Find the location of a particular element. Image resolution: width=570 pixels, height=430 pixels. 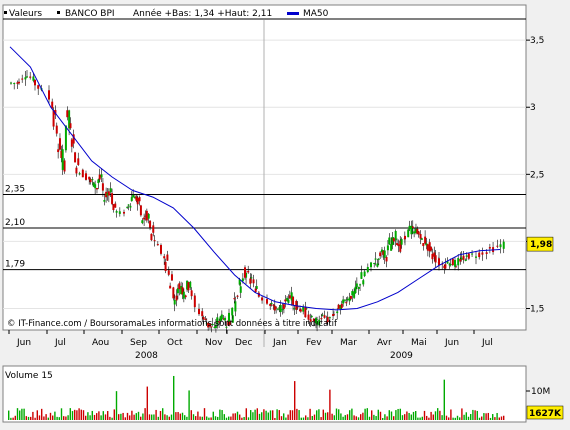

x-month-label: Aou is located at coordinates (100, 343).